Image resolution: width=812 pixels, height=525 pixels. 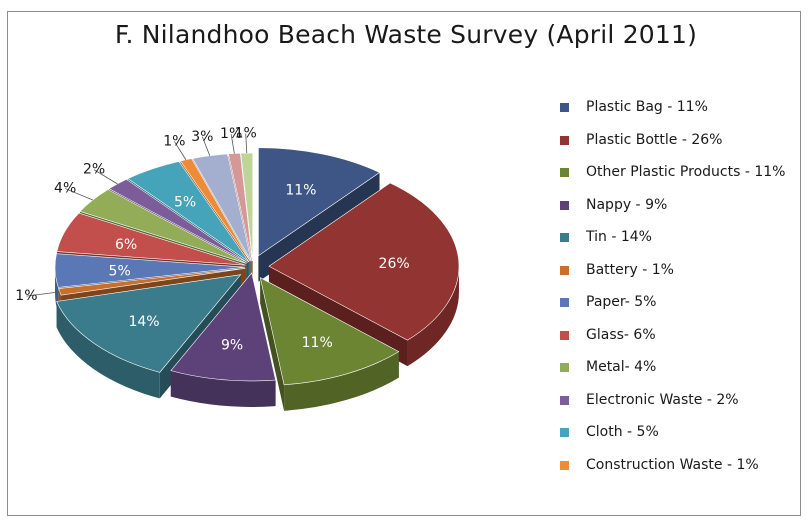 I want to click on legend-item-plastic-bag-11: Plastic Bag - 11%, so click(x=682, y=115).